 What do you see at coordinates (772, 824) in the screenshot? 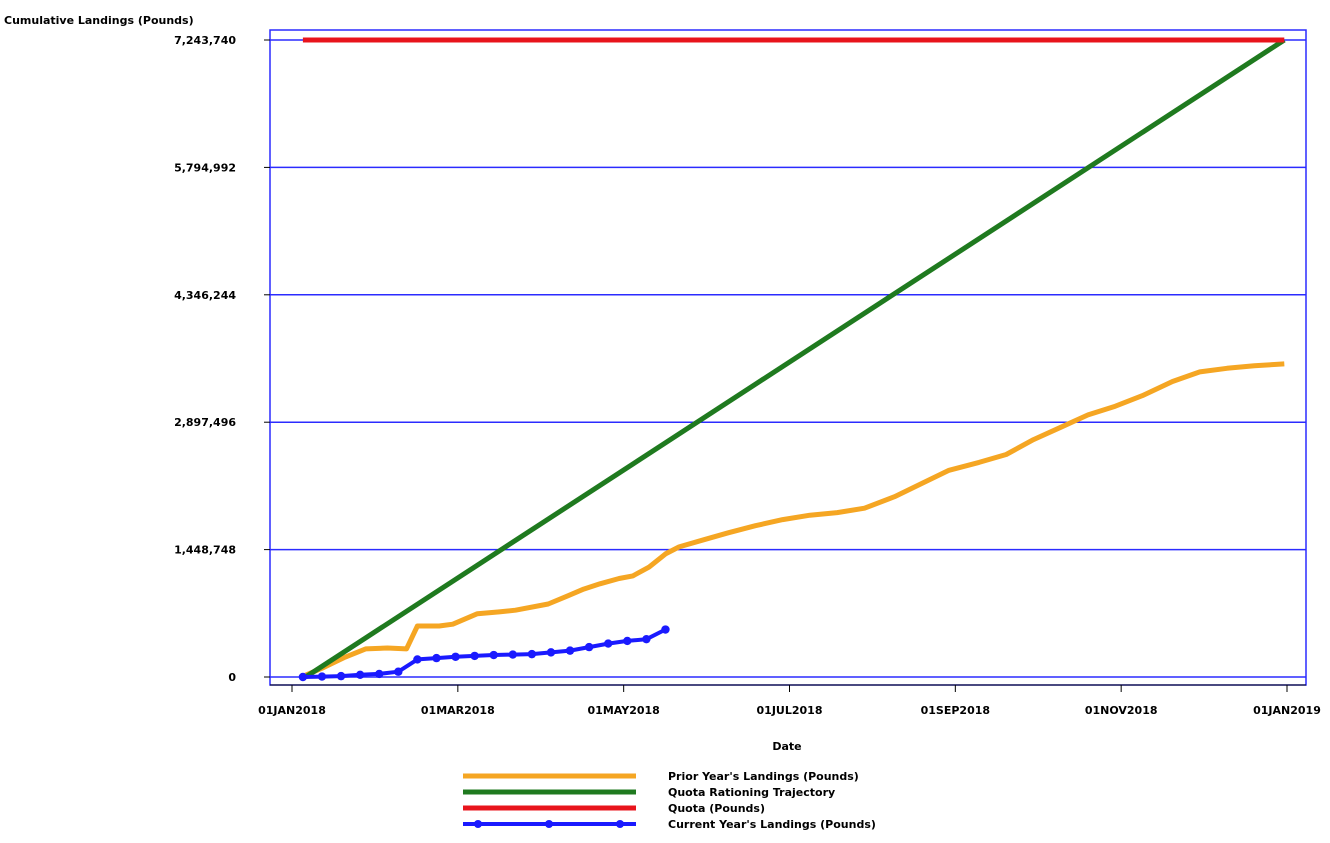
I see `legend-label-current: Current Year's Landings (Pounds)` at bounding box center [772, 824].